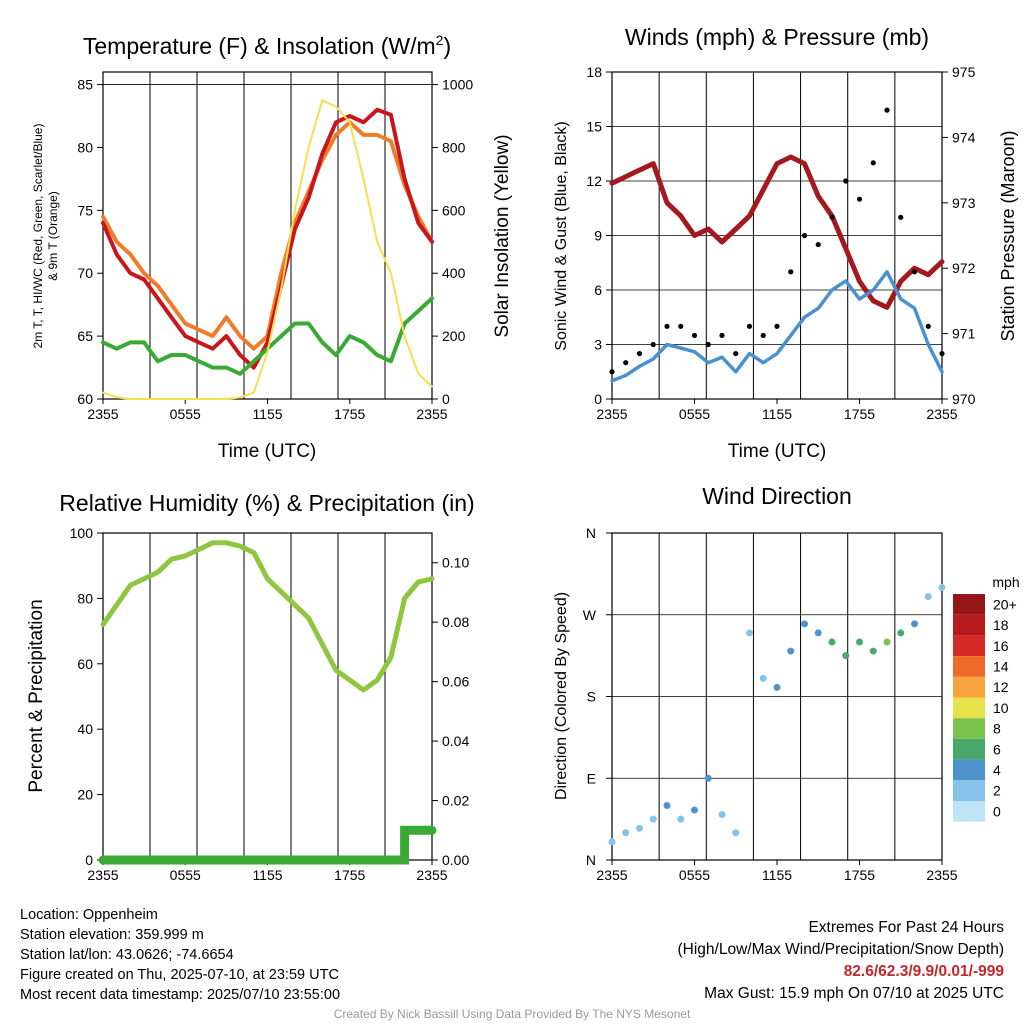  What do you see at coordinates (85, 273) in the screenshot?
I see `y-tick-label: 70` at bounding box center [85, 273].